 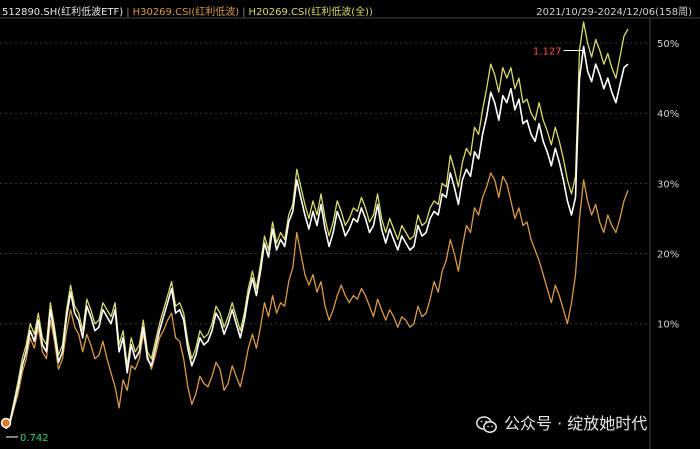 I want to click on y-tick-label: 40%, so click(x=668, y=114).